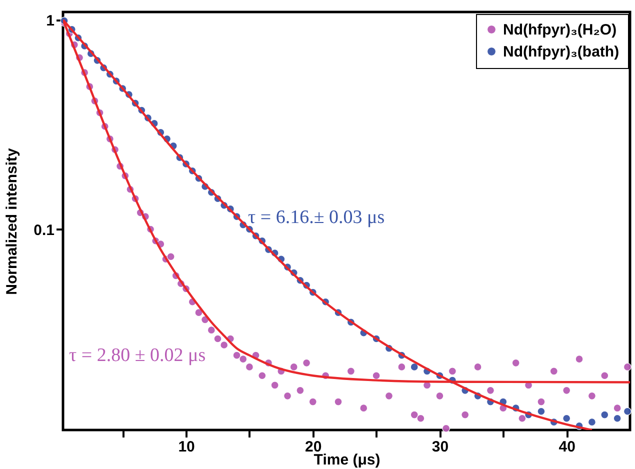 The image size is (635, 469). What do you see at coordinates (560, 30) in the screenshot?
I see `legend-label: Nd(hfpyr)₃(H₂O)` at bounding box center [560, 30].